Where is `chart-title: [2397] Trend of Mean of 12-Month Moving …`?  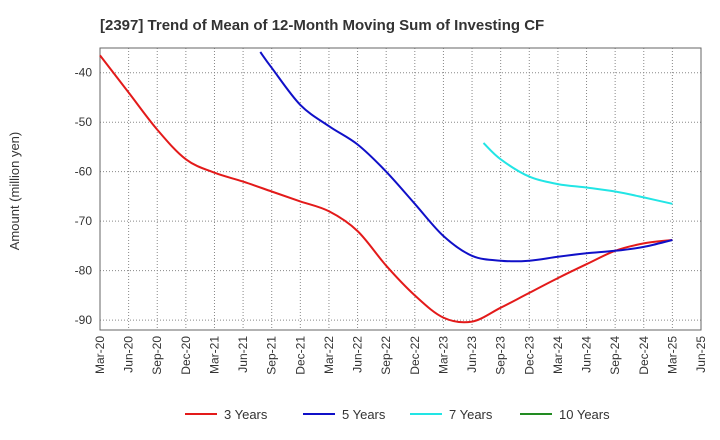 chart-title: [2397] Trend of Mean of 12-Month Moving … is located at coordinates (322, 25).